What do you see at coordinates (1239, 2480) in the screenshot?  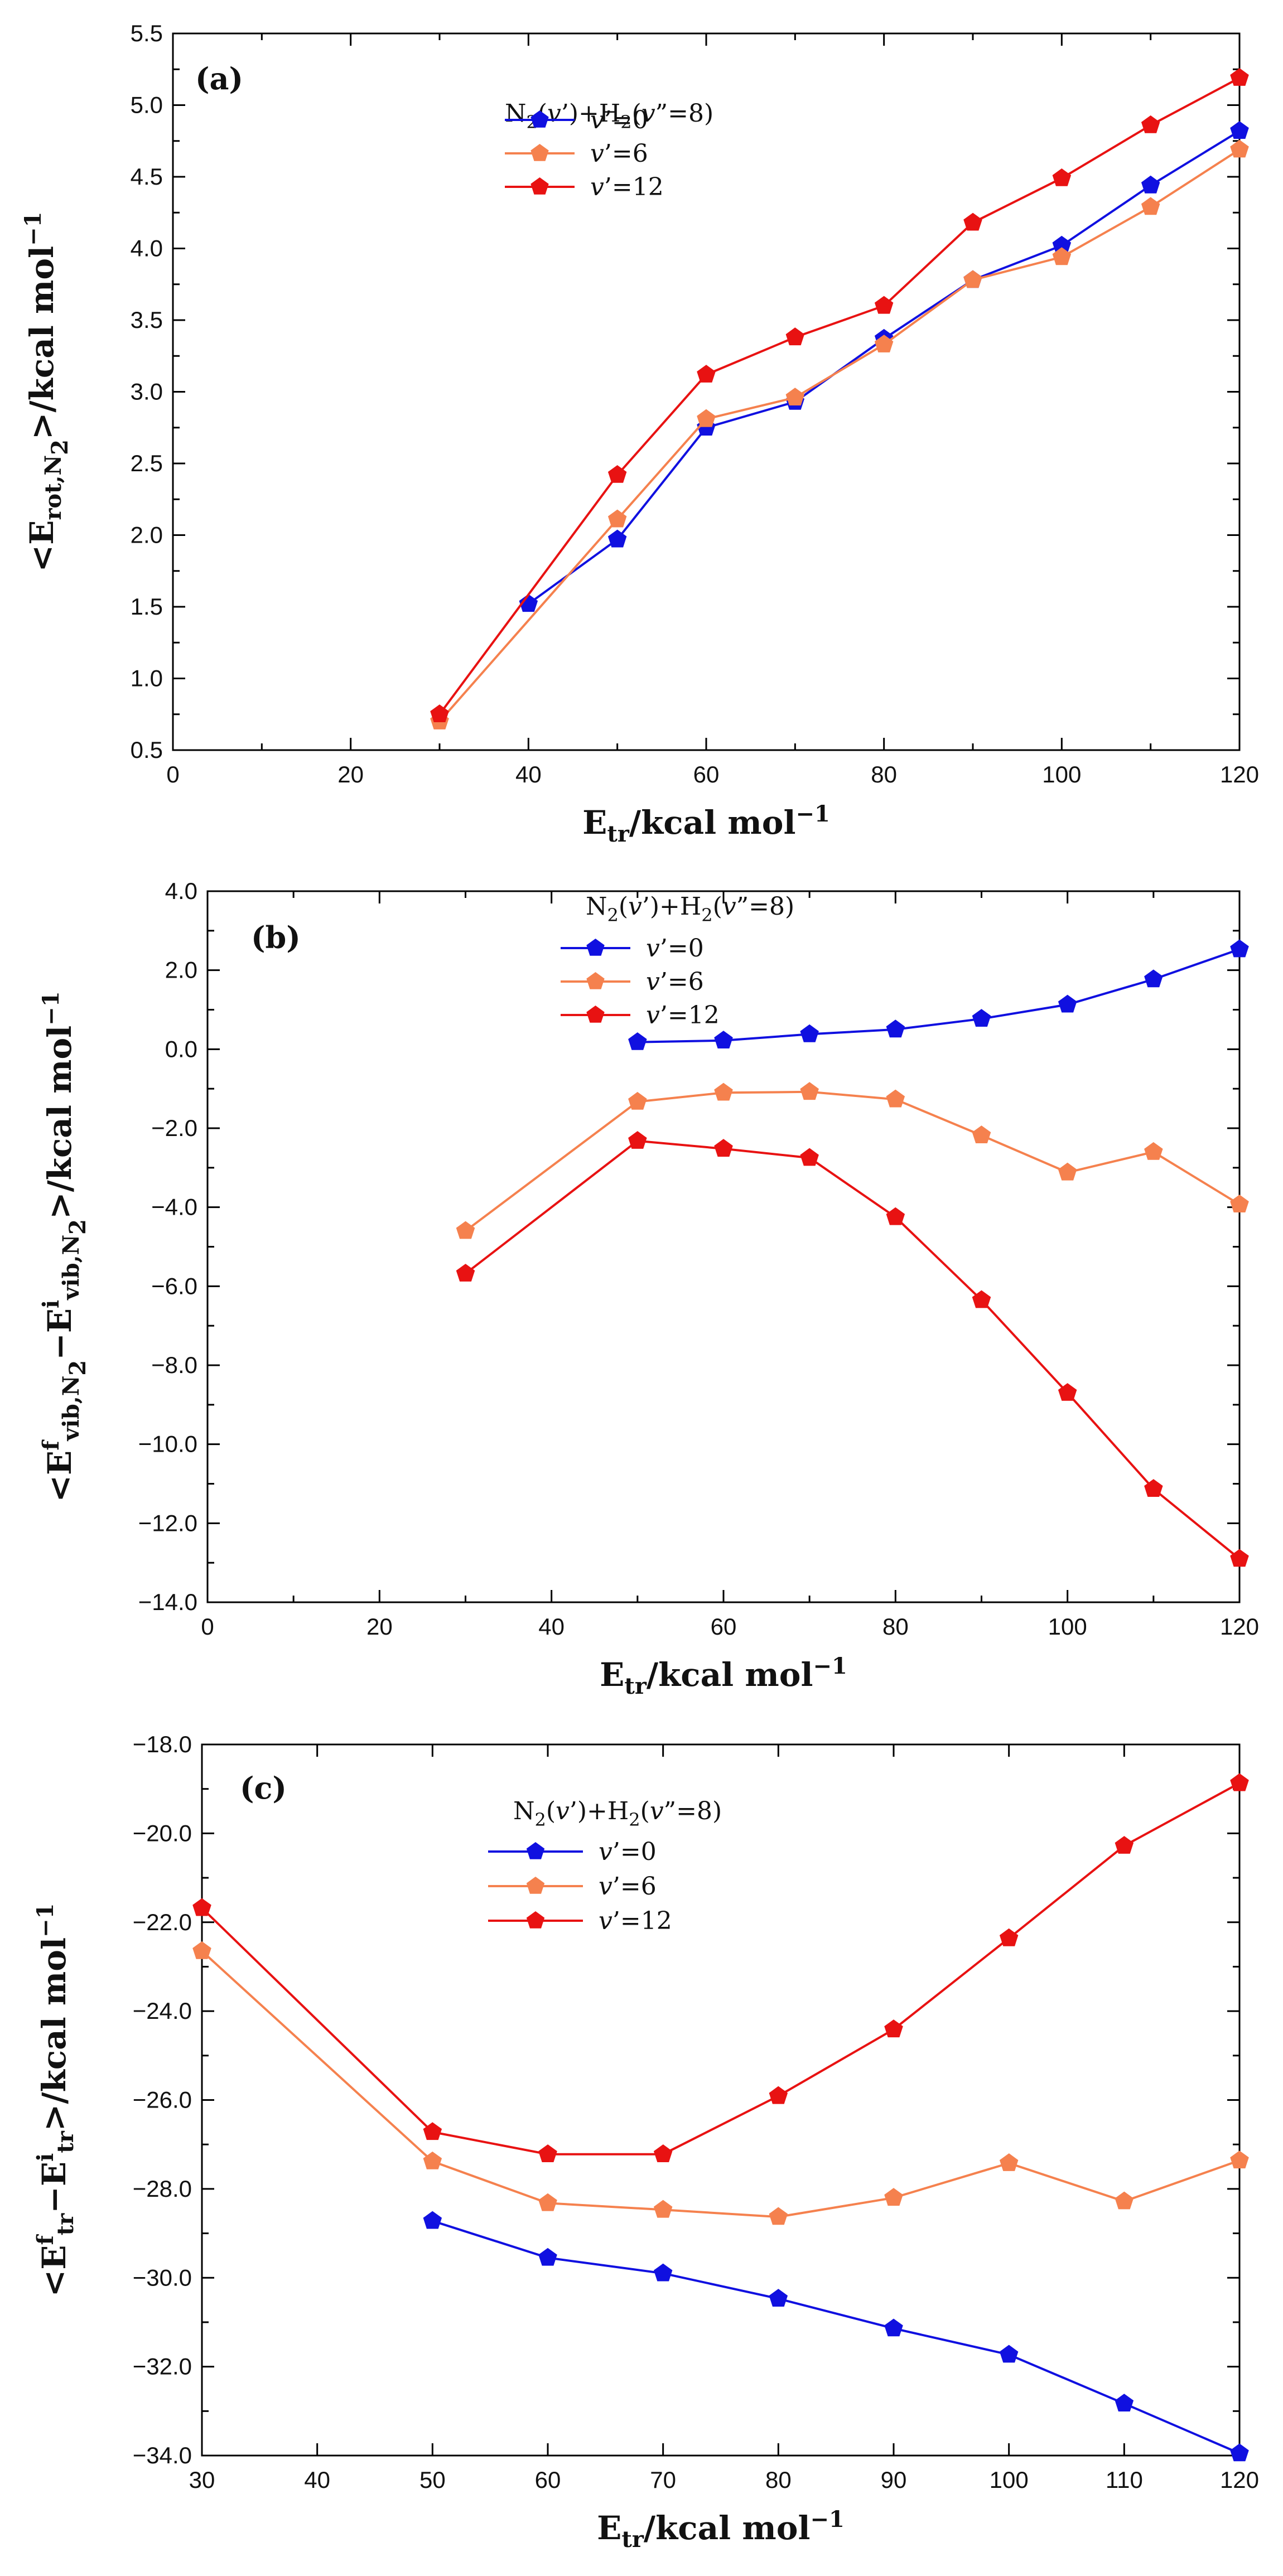 I see `x-tick-label: 120` at bounding box center [1239, 2480].